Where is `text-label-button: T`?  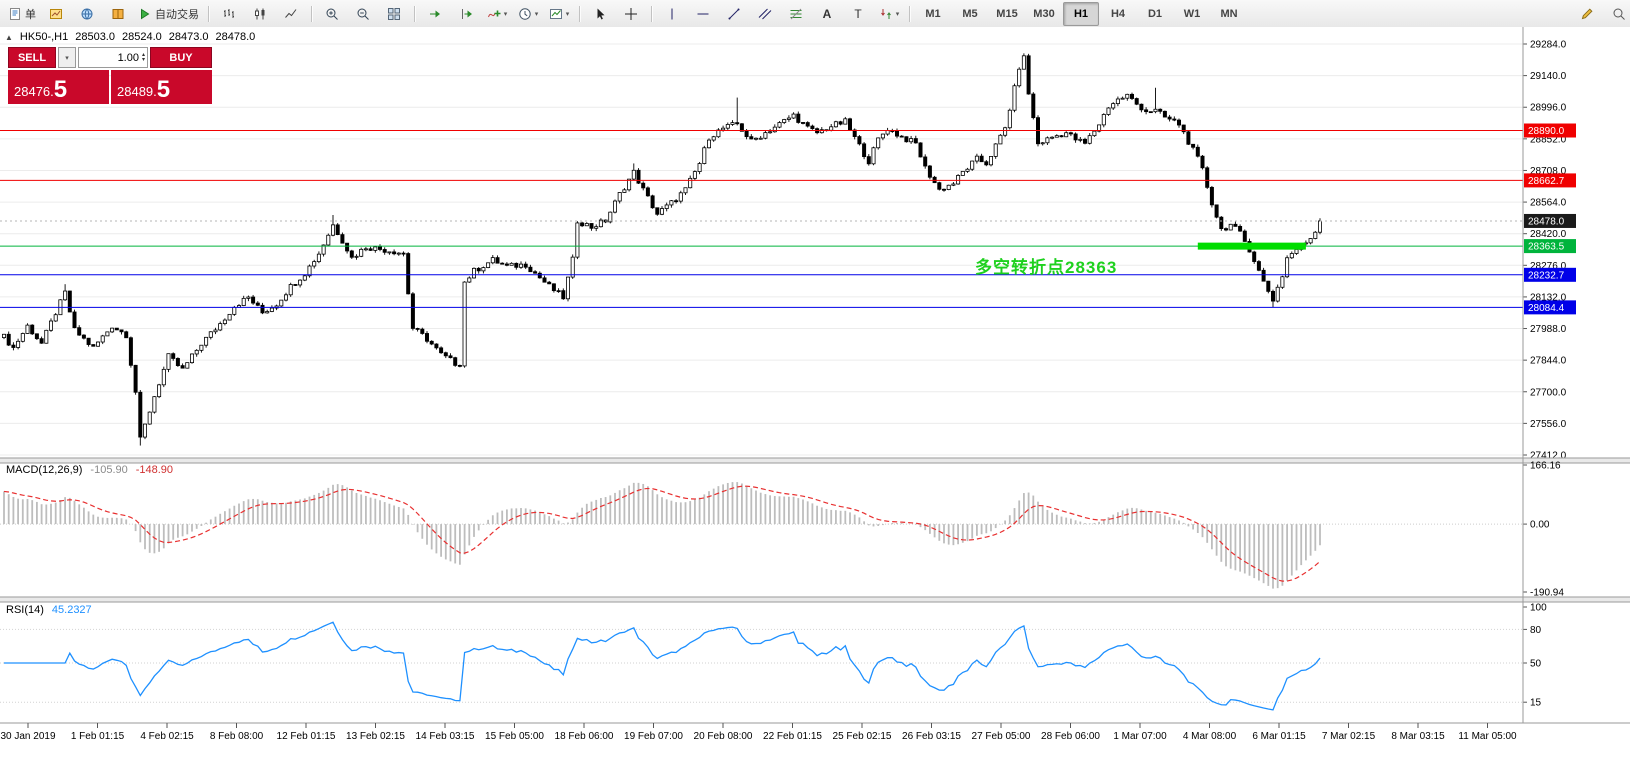
text-label-button: T is located at coordinates (858, 14).